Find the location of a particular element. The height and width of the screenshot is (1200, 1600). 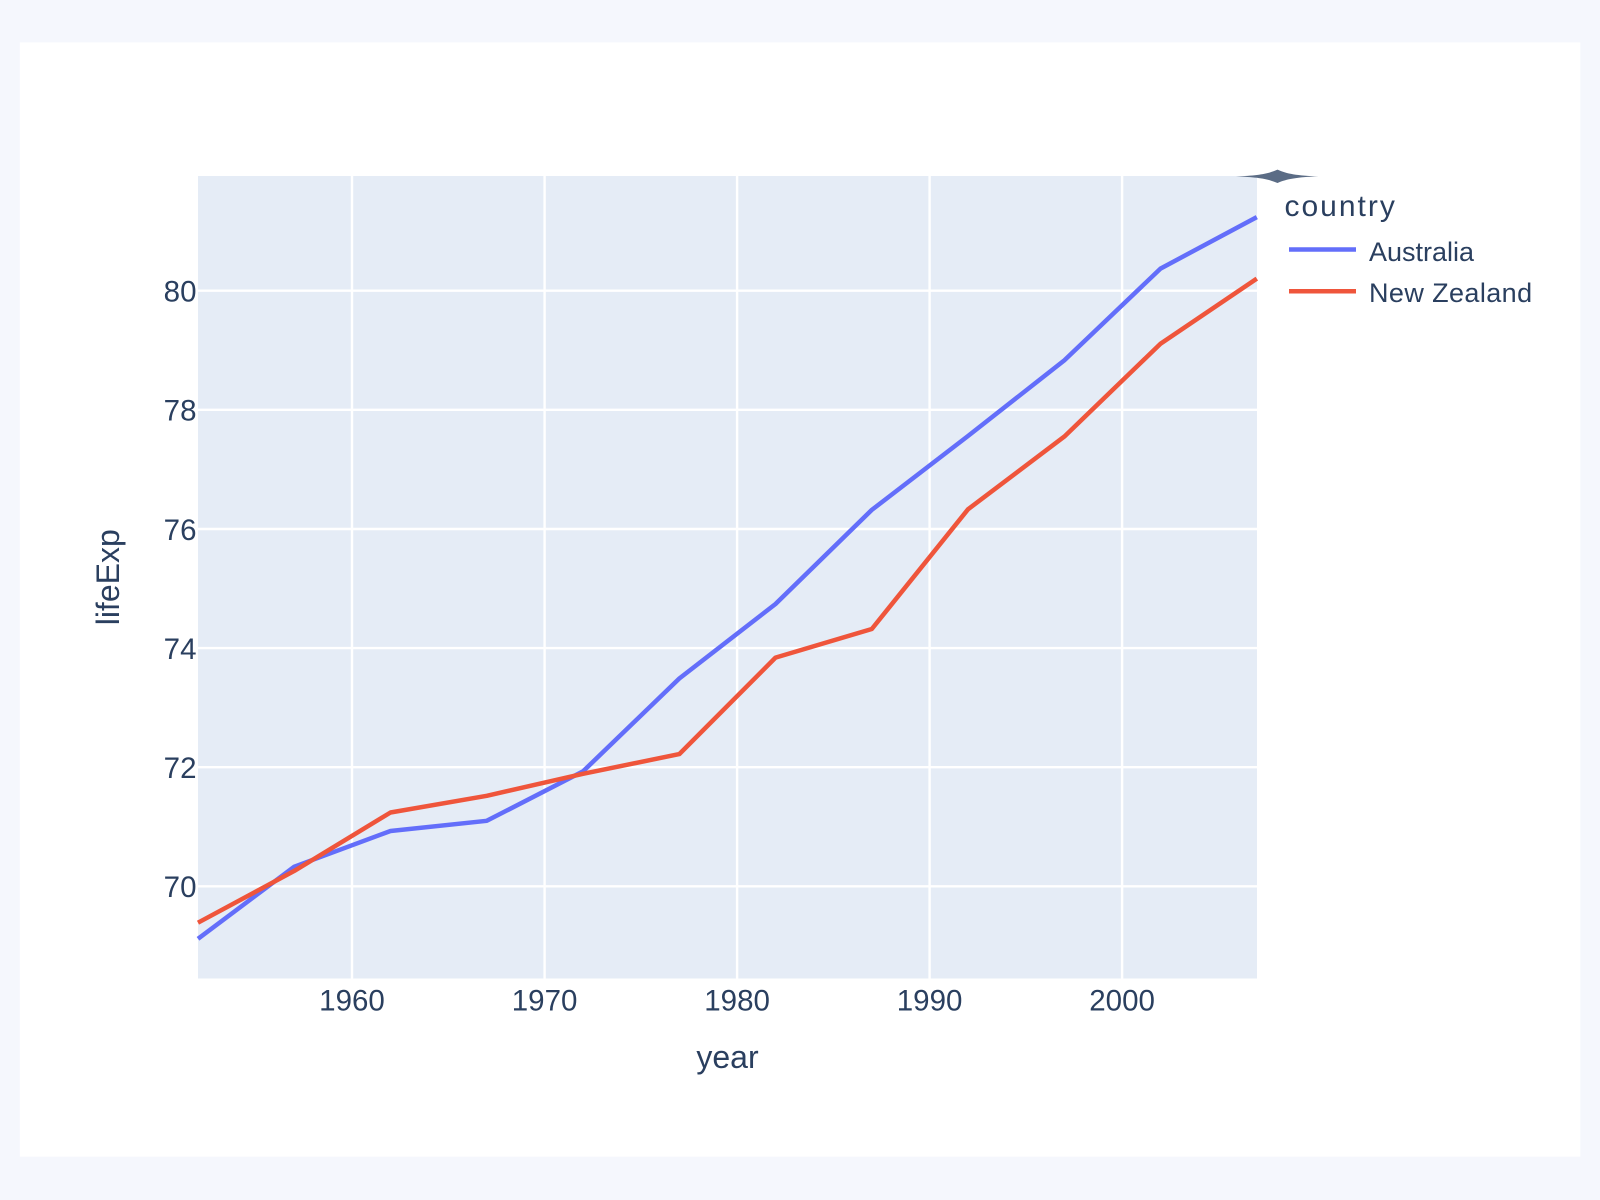

svg-text: 70 is located at coordinates (180, 887).